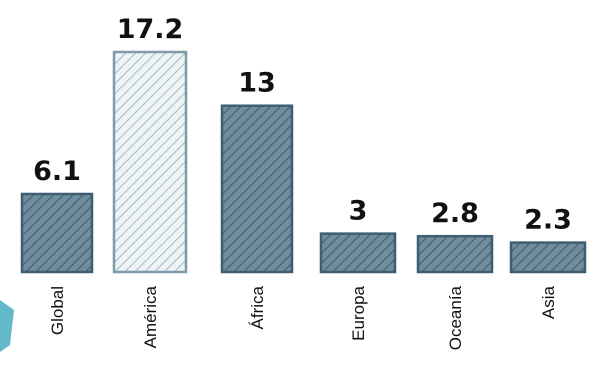 This screenshot has height=369, width=601. I want to click on bar-europa, so click(358, 253).